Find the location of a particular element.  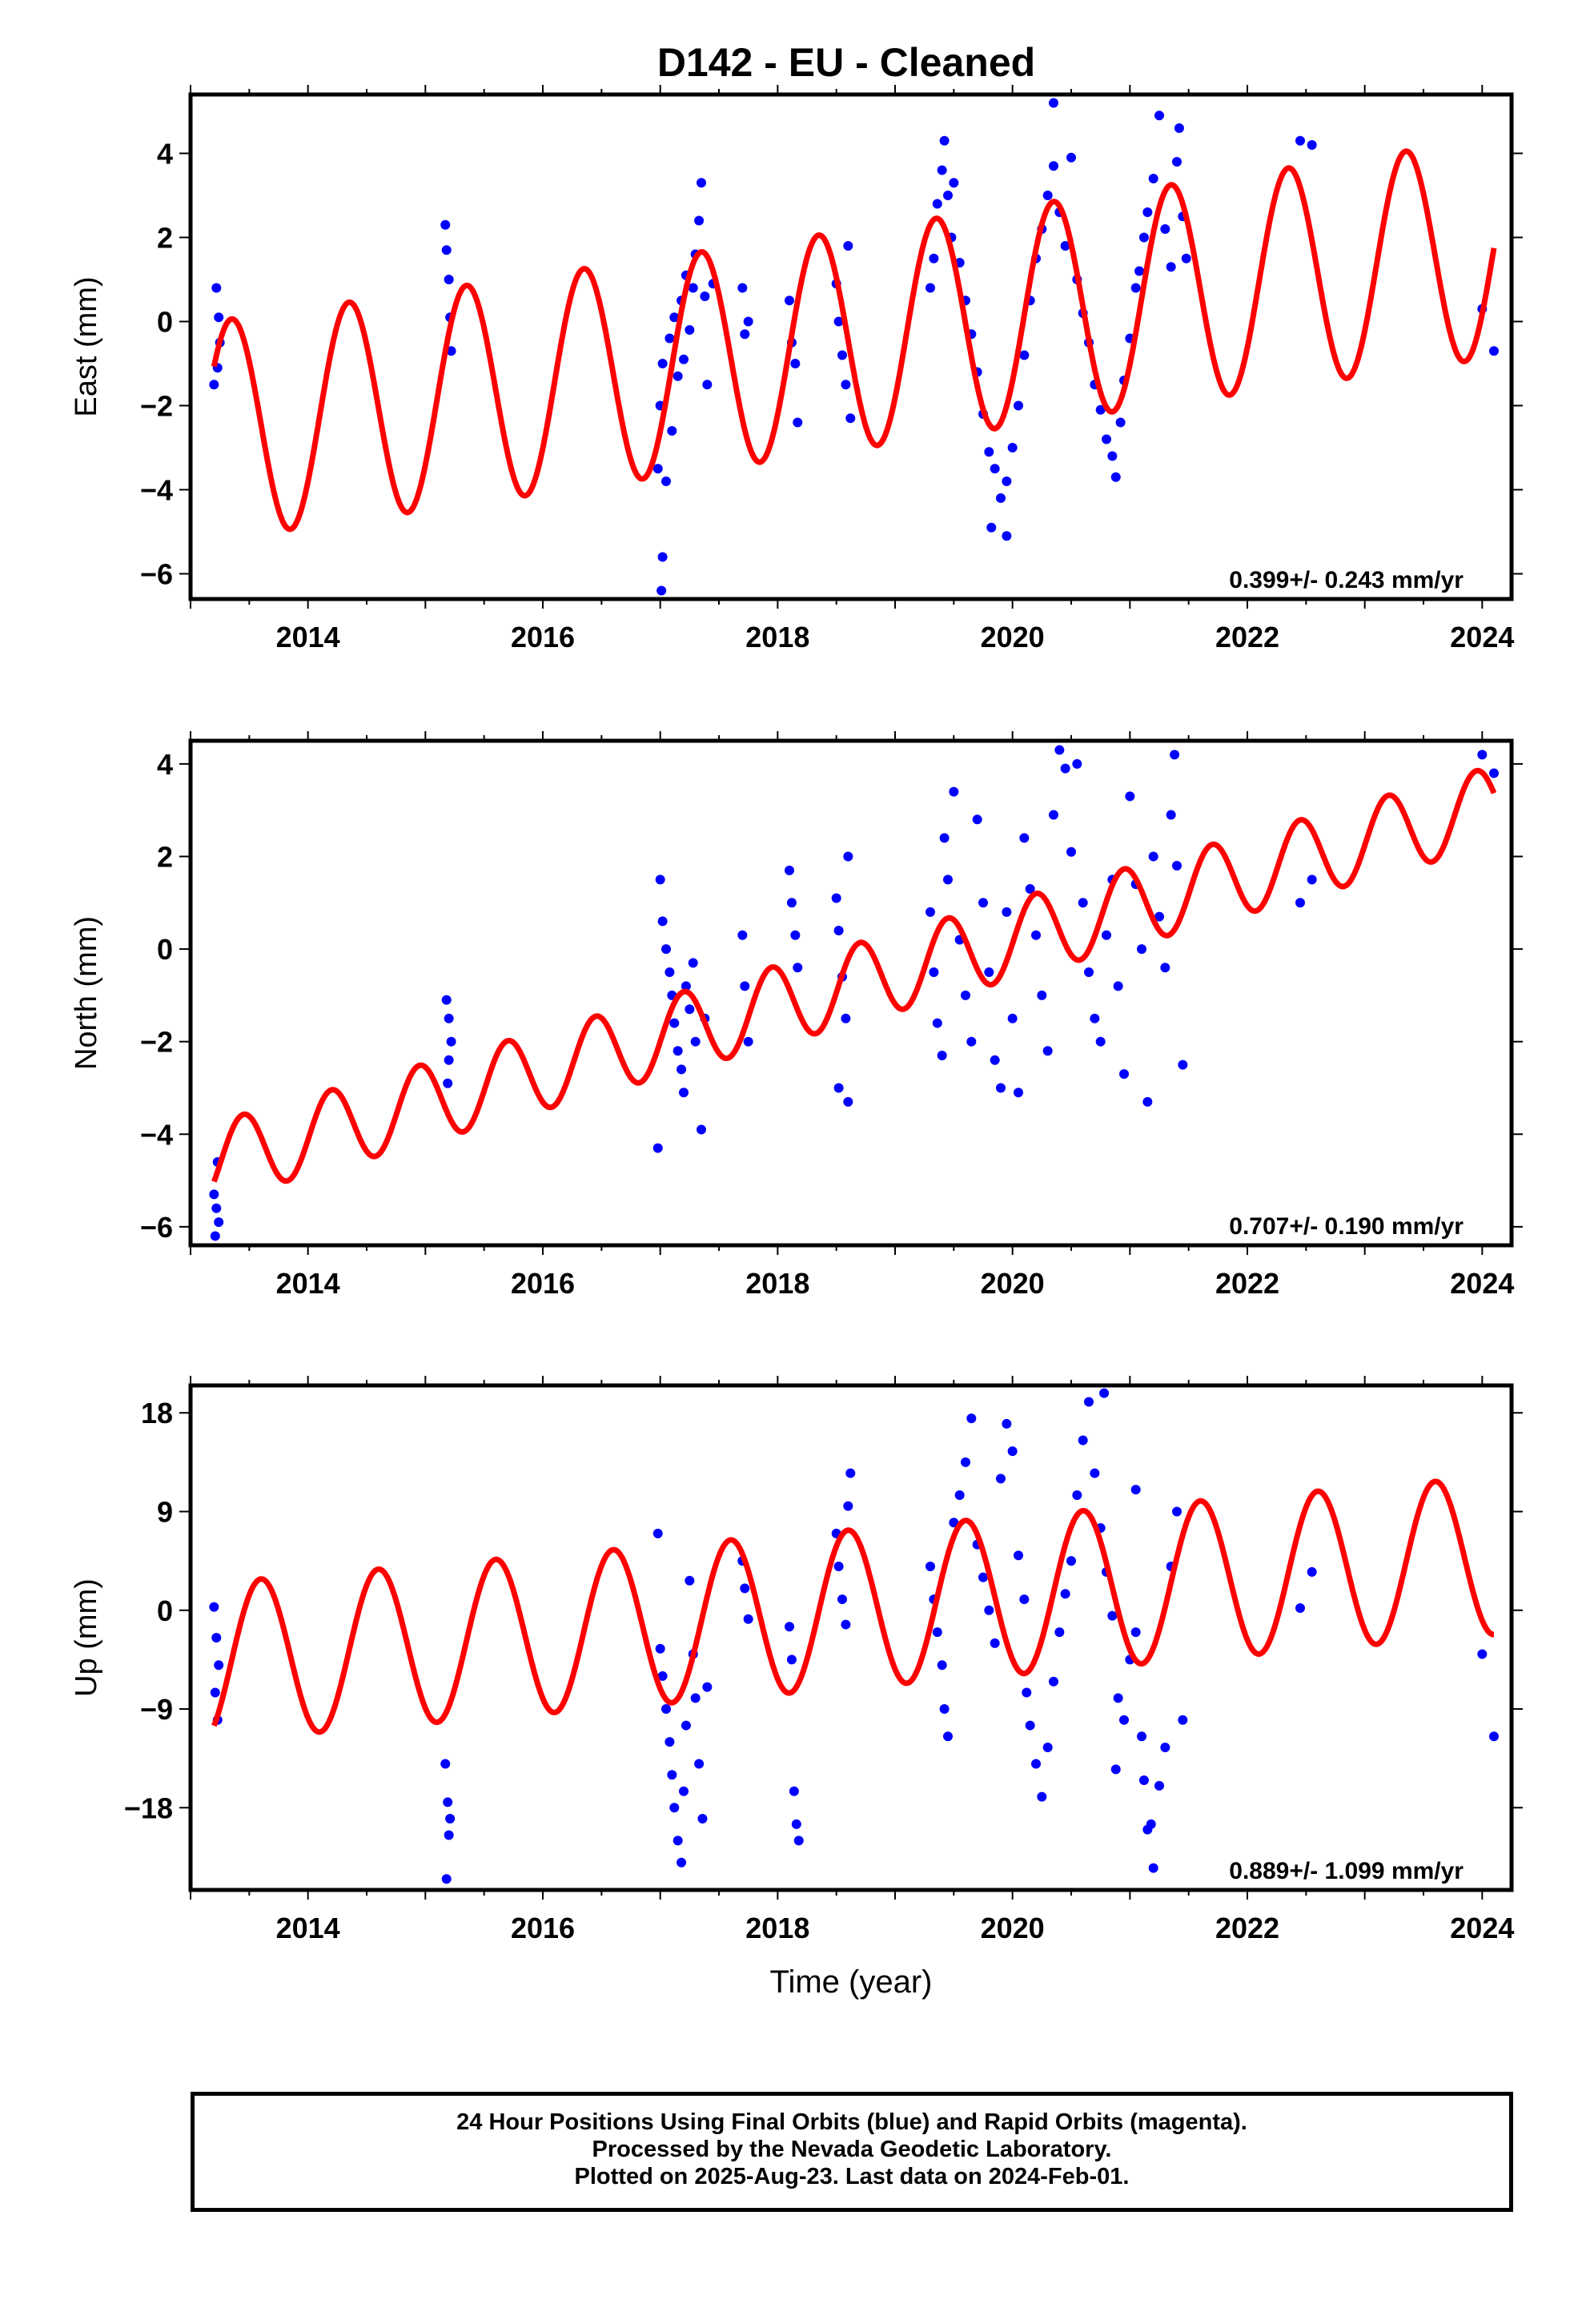

velocity-rate-label: 0.399+/- 0.243 mm/yr is located at coordinates (1346, 580).